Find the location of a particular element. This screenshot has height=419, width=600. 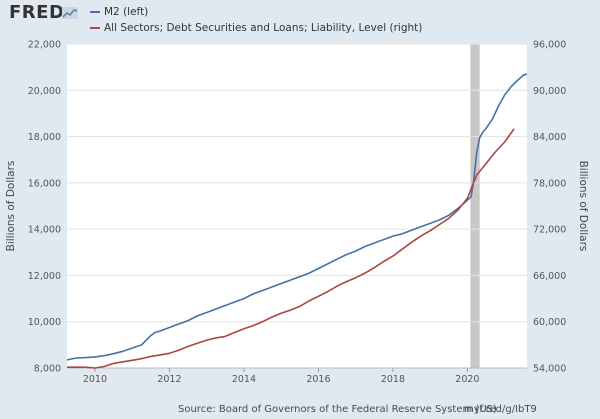

short-url-link: myf.red/g/IbT9 is located at coordinates (500, 409).